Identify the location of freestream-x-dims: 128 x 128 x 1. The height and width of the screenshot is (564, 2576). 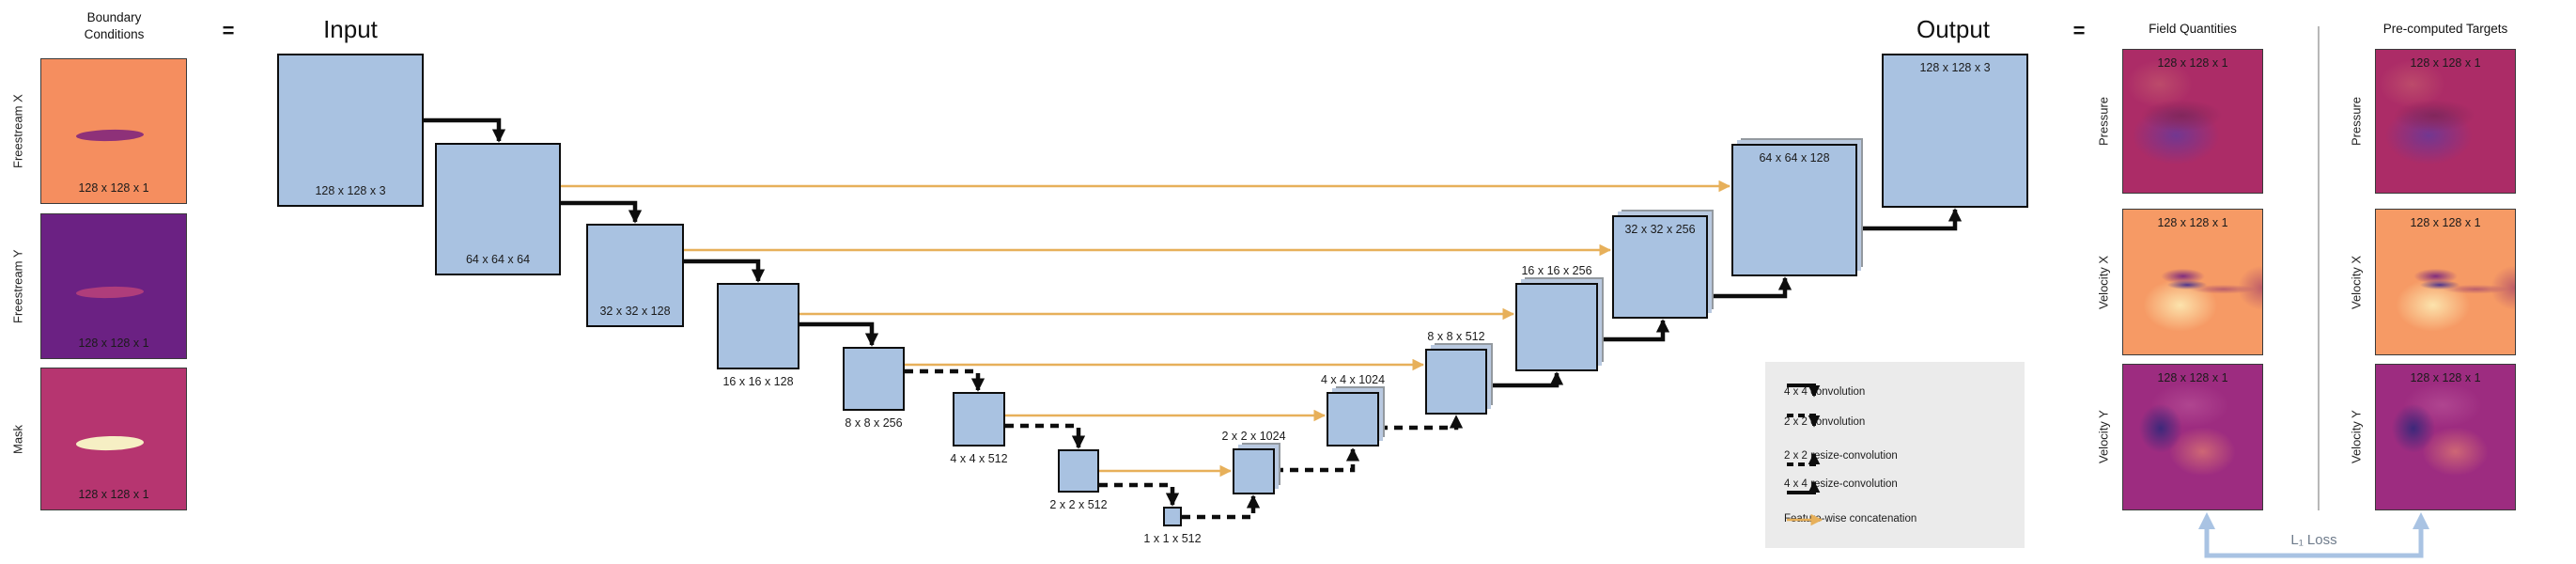
(113, 188).